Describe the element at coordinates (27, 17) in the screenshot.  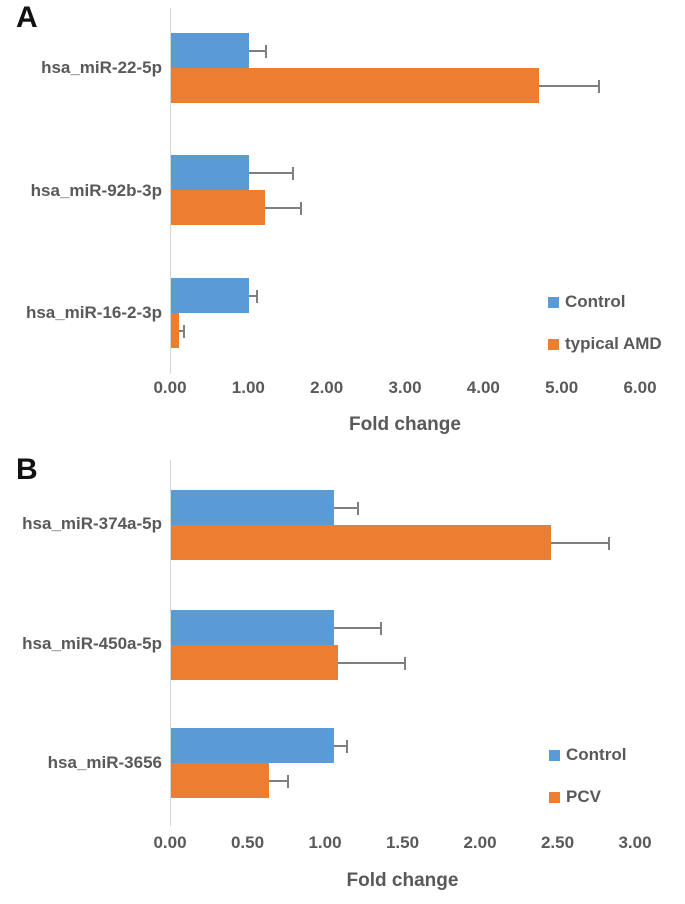
I see `panel-letter-a: A` at that location.